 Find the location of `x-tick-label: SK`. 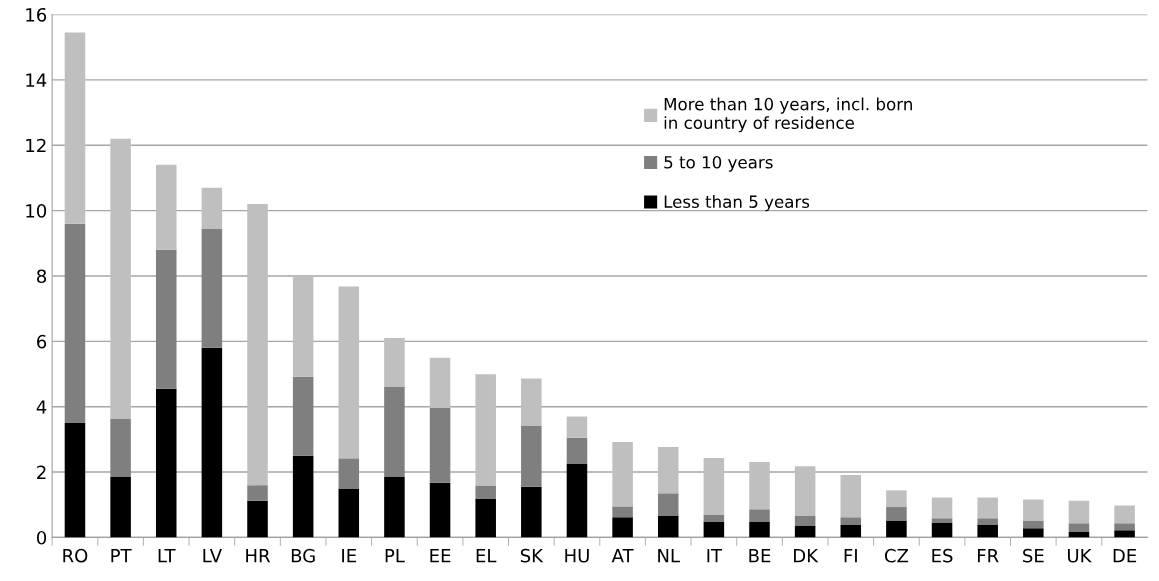

x-tick-label: SK is located at coordinates (532, 555).